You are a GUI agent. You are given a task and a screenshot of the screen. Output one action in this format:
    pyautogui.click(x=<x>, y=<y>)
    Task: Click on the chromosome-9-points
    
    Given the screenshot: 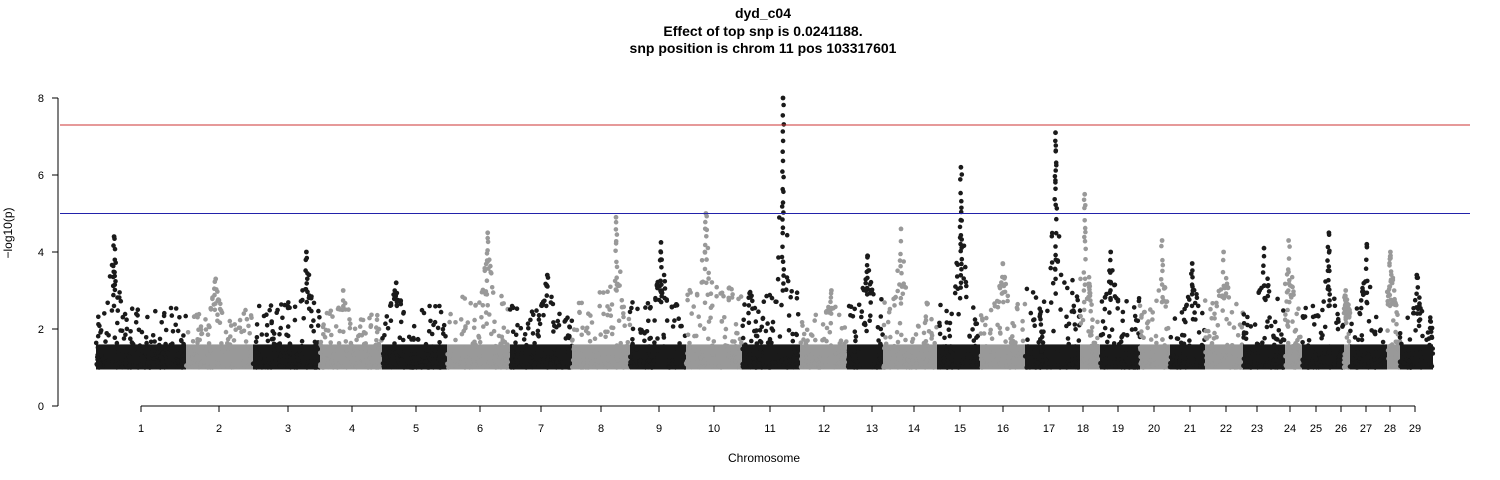 What is the action you would take?
    pyautogui.click(x=657, y=305)
    